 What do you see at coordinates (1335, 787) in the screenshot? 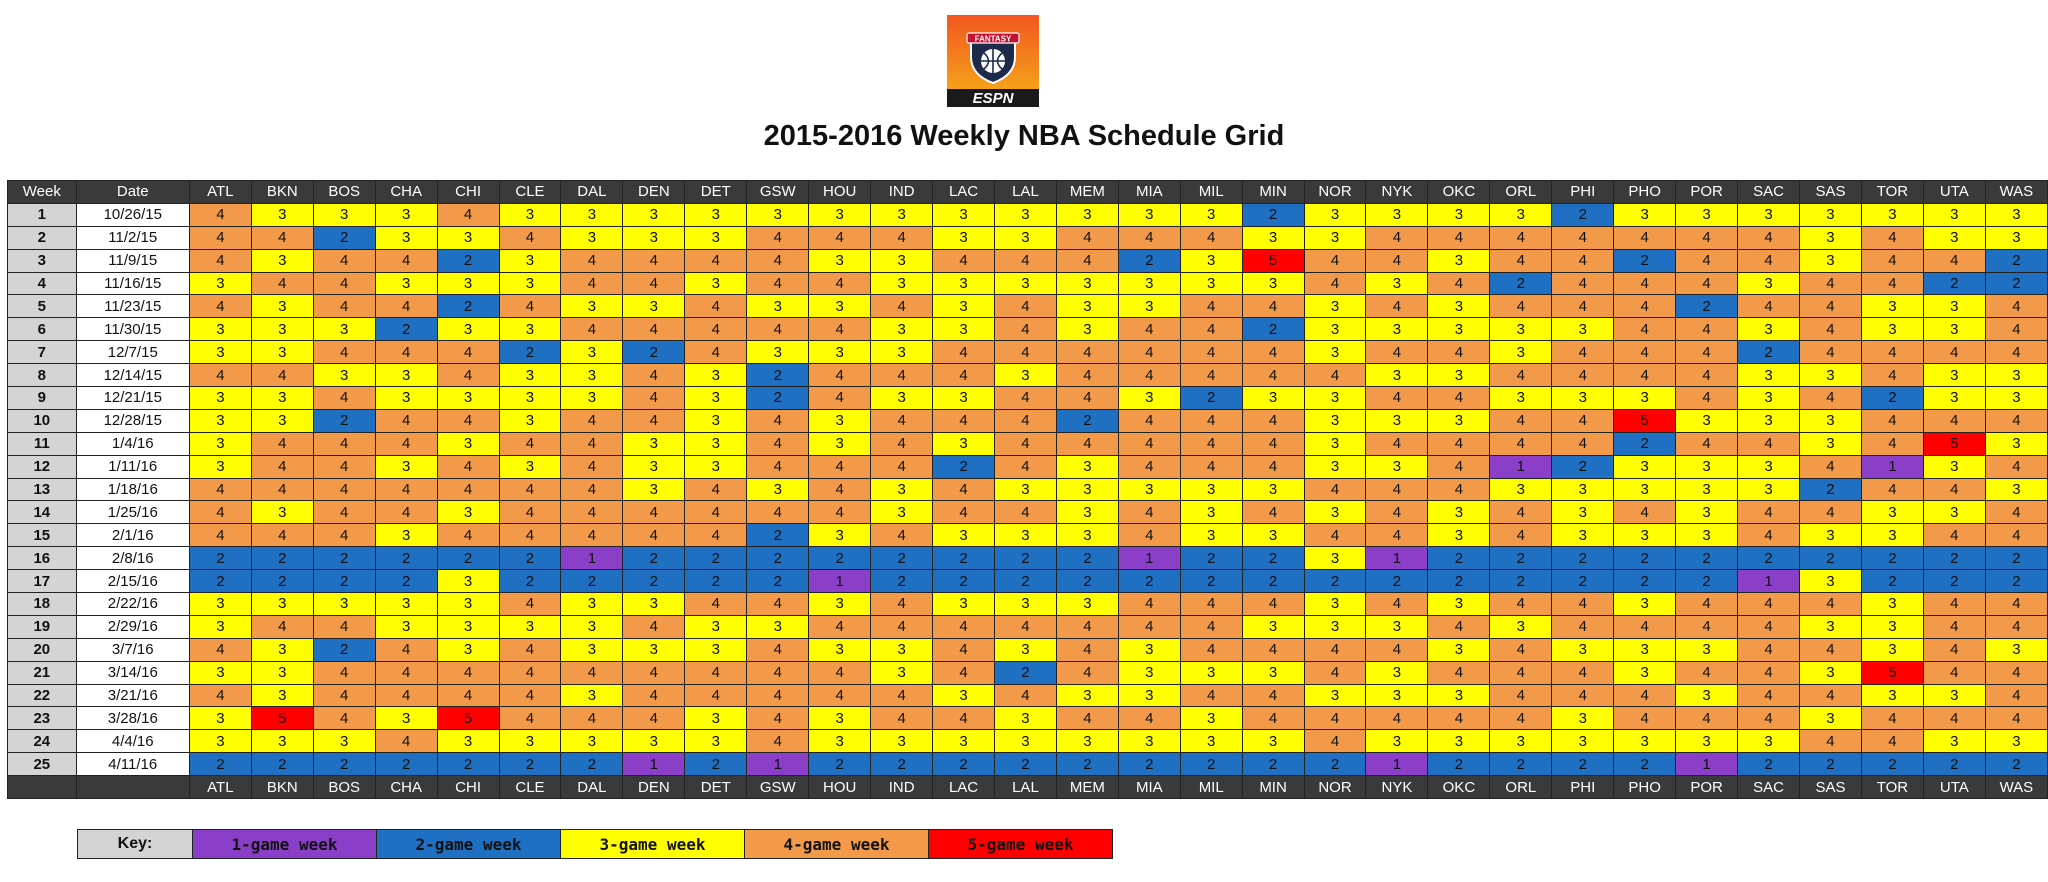
I see `team-column-footer: NOR` at bounding box center [1335, 787].